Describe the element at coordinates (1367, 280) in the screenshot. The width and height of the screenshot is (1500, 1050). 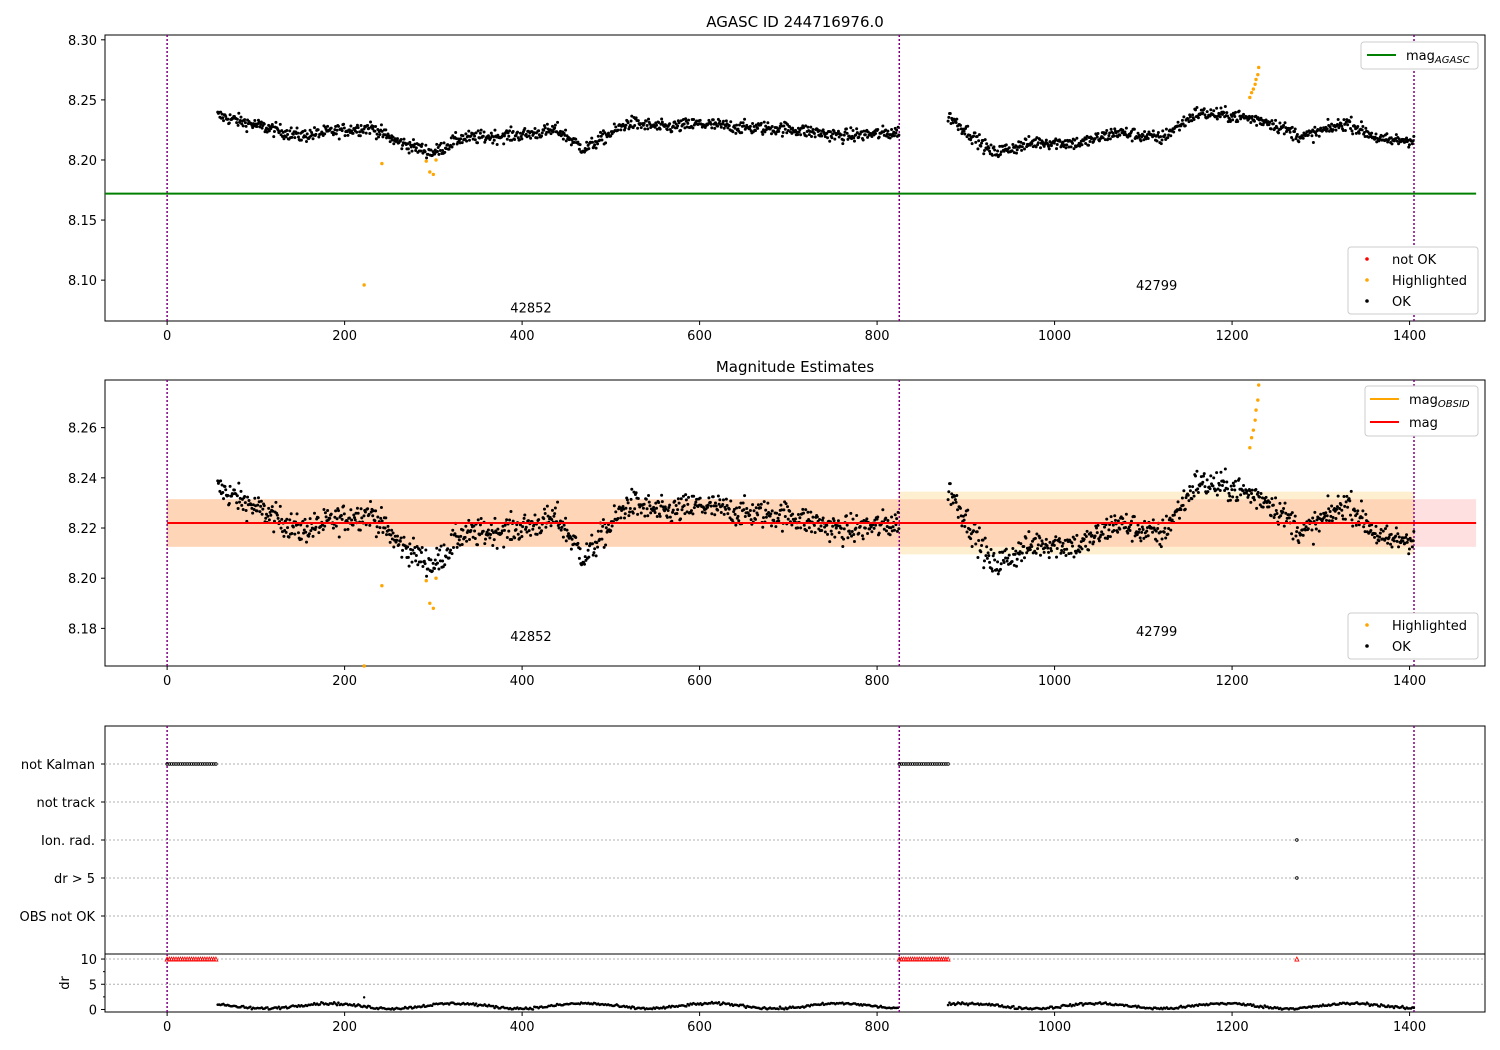
I see `legend-marker` at that location.